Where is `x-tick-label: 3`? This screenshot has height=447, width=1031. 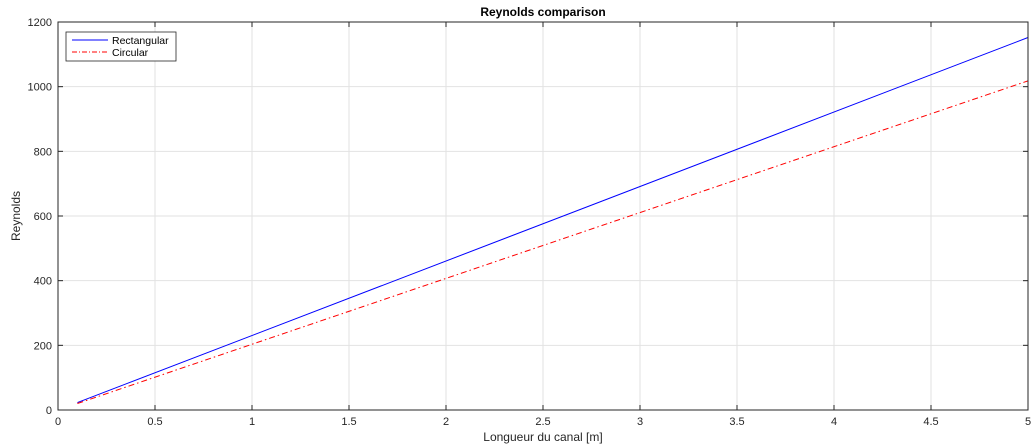 x-tick-label: 3 is located at coordinates (640, 422).